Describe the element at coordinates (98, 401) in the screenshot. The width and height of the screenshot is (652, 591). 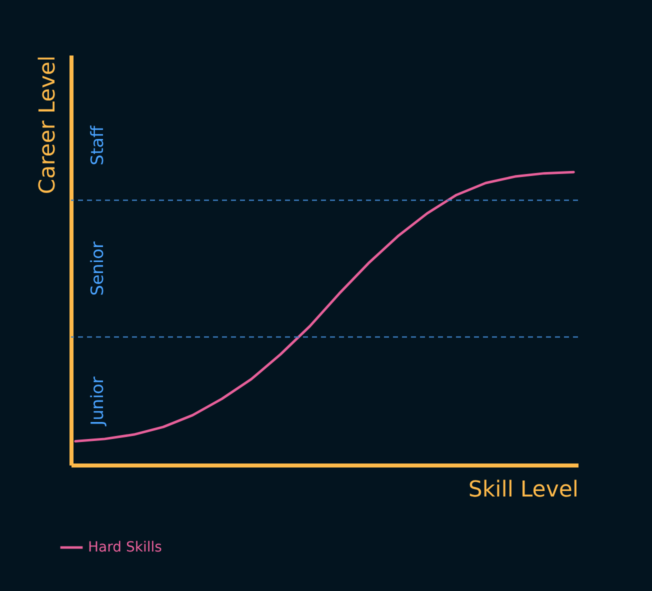
I see `annotation: Junior` at that location.